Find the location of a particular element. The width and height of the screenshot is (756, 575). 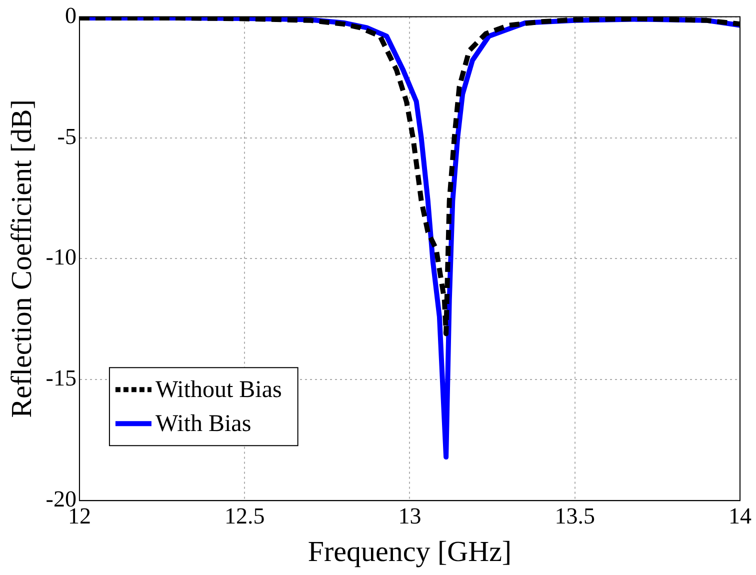

legend-label: With Bias is located at coordinates (203, 423).